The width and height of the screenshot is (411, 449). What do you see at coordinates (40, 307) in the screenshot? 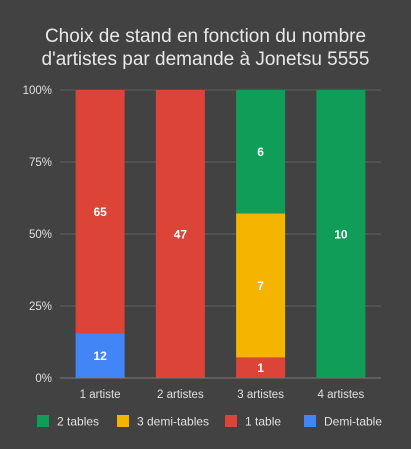
I see `y-tick-label: 25%` at bounding box center [40, 307].